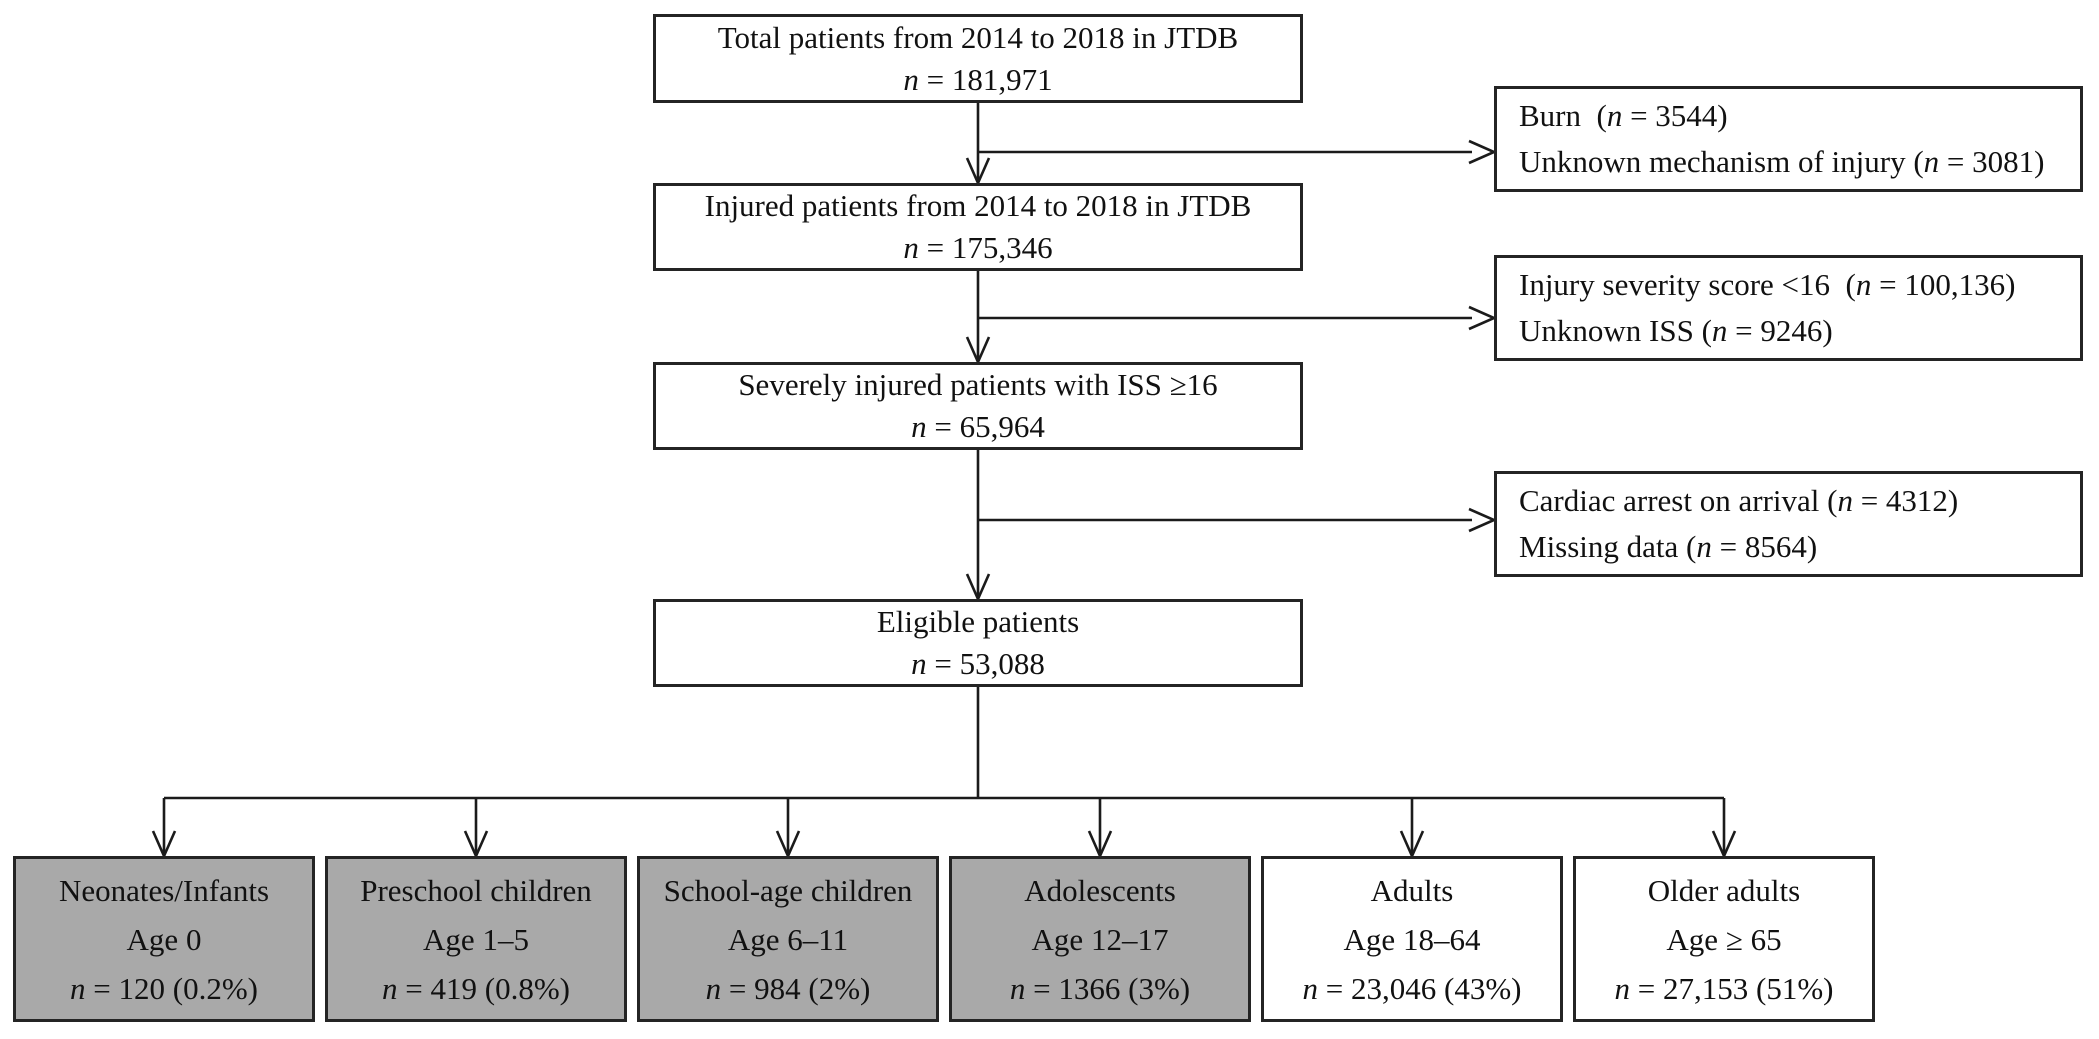 This screenshot has height=1039, width=2099. Describe the element at coordinates (1108, 988) in the screenshot. I see `count-value: = 1366 (3%)` at that location.